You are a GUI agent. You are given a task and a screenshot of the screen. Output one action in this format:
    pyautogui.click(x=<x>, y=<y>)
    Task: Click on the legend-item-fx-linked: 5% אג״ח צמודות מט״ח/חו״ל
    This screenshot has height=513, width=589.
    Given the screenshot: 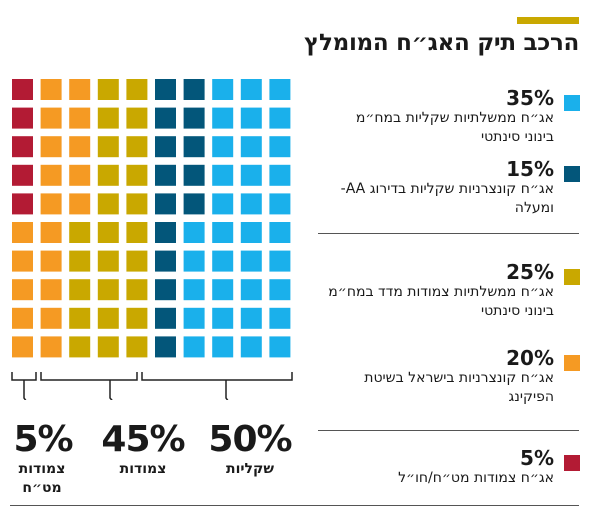 What is the action you would take?
    pyautogui.click(x=452, y=477)
    